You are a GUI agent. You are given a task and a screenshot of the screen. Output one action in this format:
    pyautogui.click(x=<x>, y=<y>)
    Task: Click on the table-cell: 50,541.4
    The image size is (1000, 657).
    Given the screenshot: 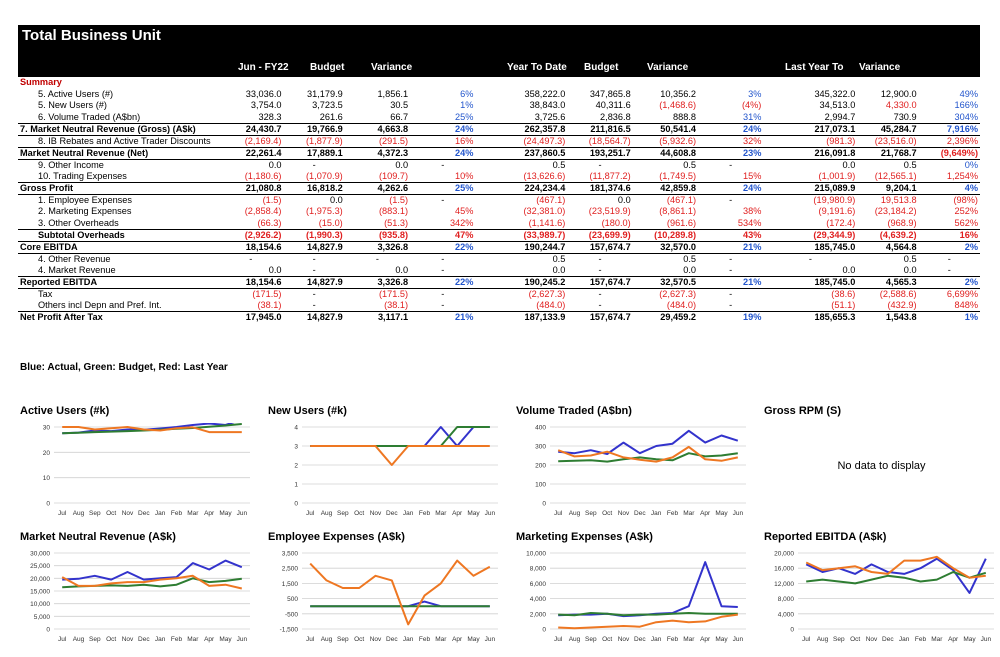 What is the action you would take?
    pyautogui.click(x=665, y=129)
    